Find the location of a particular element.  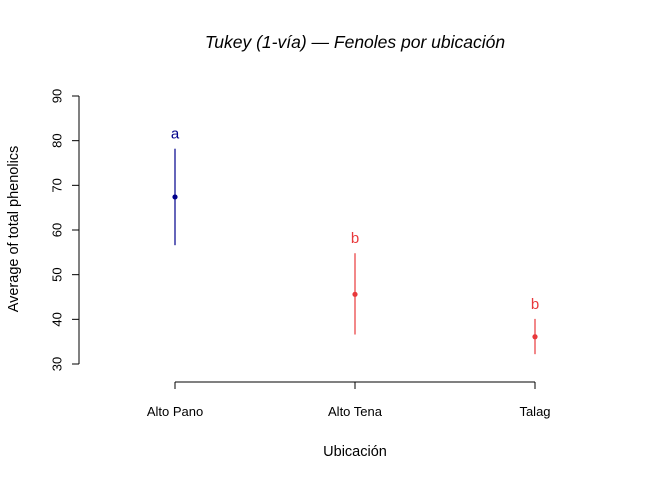

group-letter: a is located at coordinates (175, 134).